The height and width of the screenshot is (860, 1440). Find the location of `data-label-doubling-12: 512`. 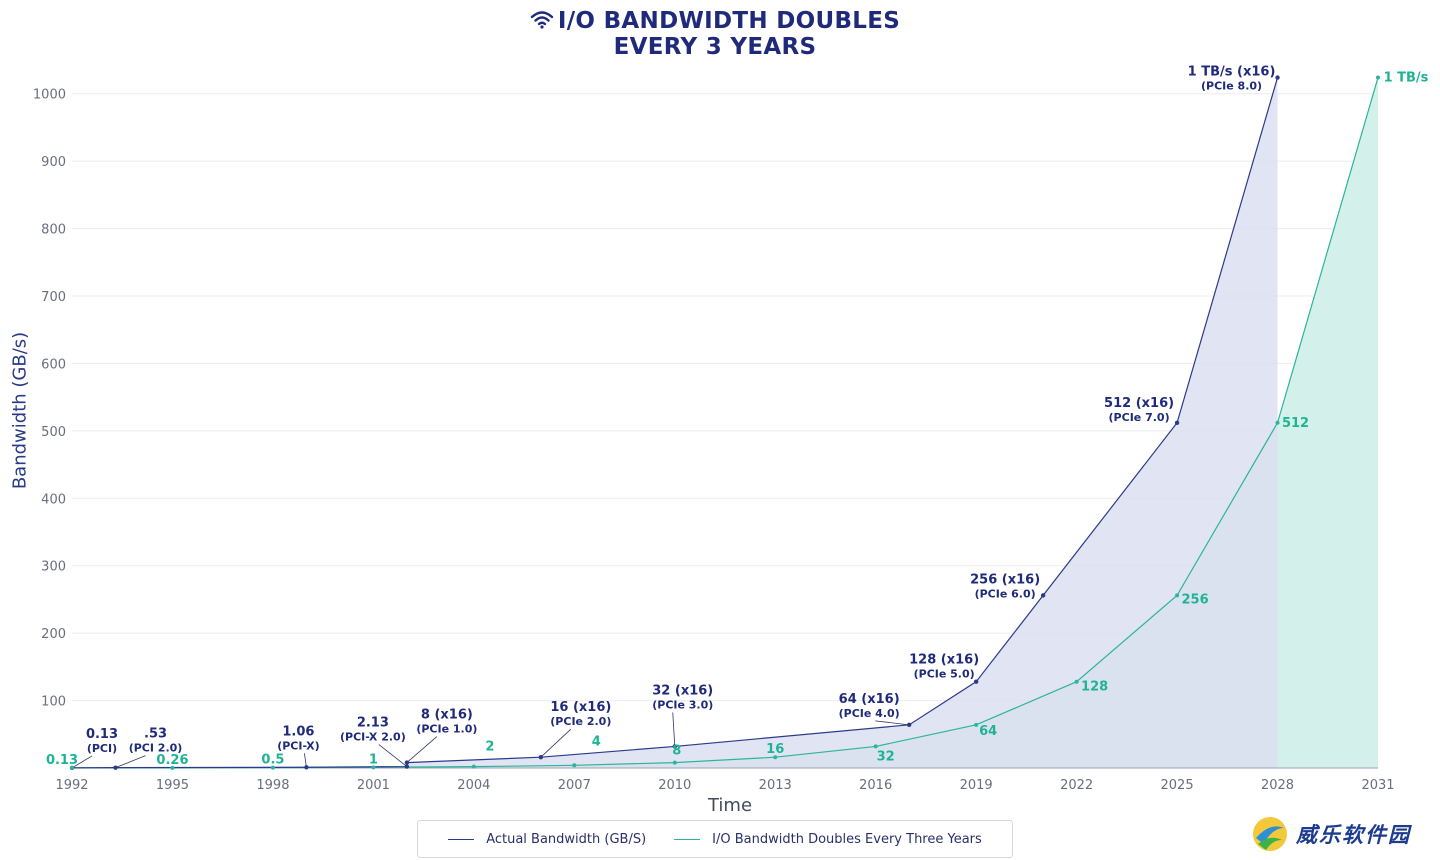

data-label-doubling-12: 512 is located at coordinates (1295, 423).